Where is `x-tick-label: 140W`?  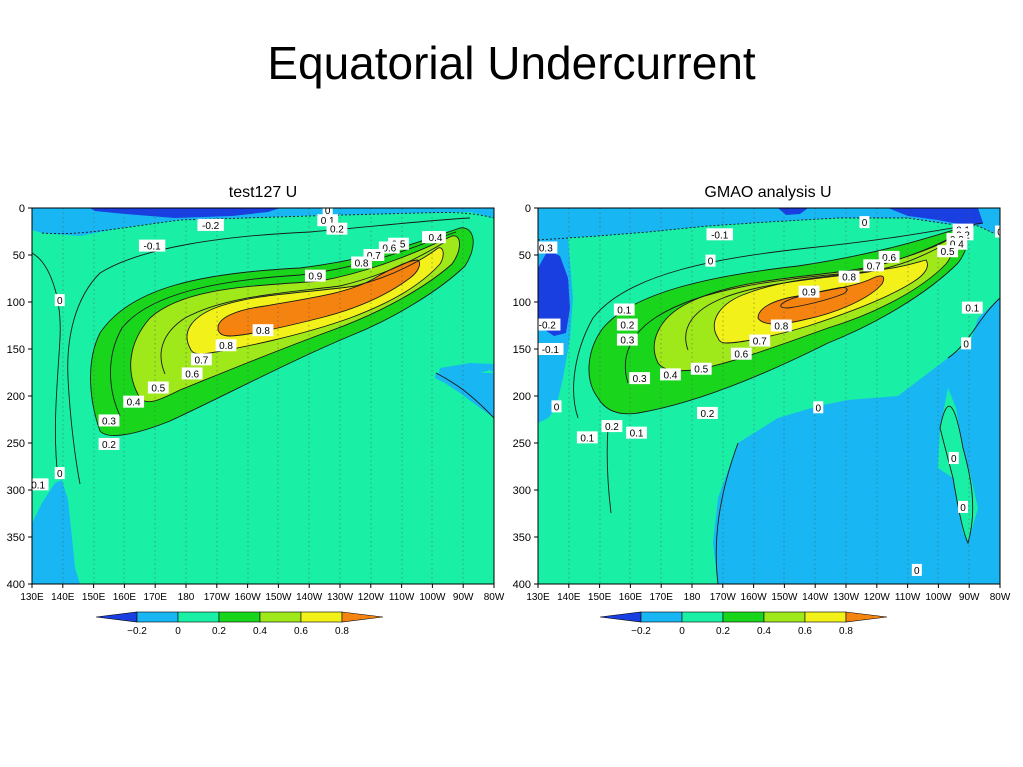 x-tick-label: 140W is located at coordinates (815, 597).